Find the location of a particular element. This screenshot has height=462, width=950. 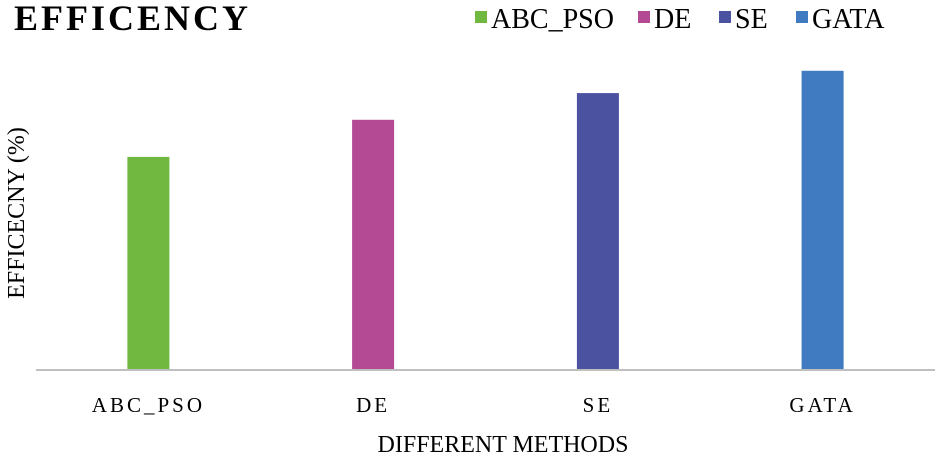

legend-swatch-abc-pso is located at coordinates (481, 17).